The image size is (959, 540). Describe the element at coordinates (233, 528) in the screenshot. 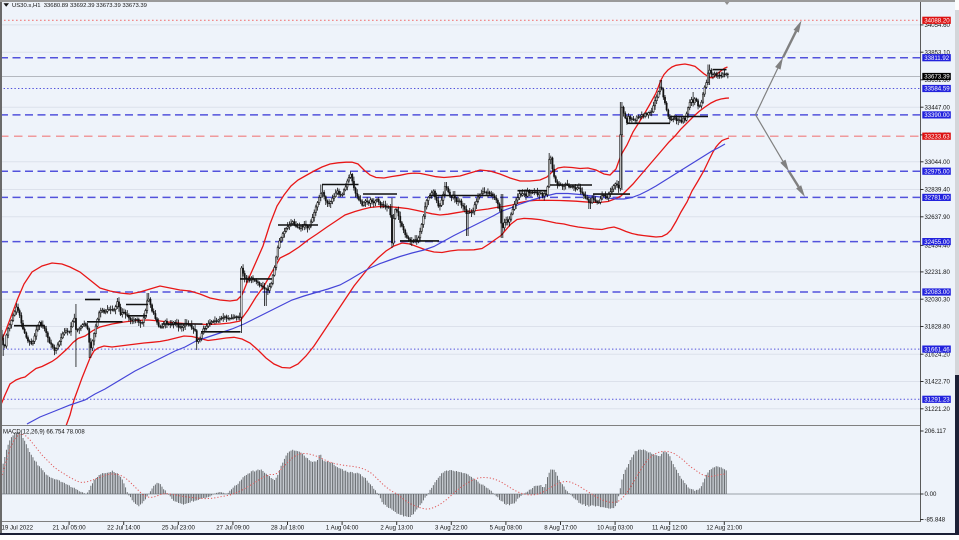

I see `svg-text: 27 Jul 09:00` at that location.